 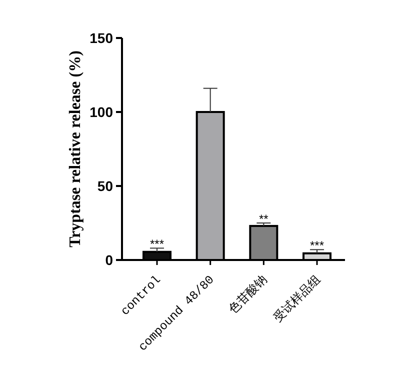 What do you see at coordinates (263, 219) in the screenshot?
I see `annotation: **` at bounding box center [263, 219].